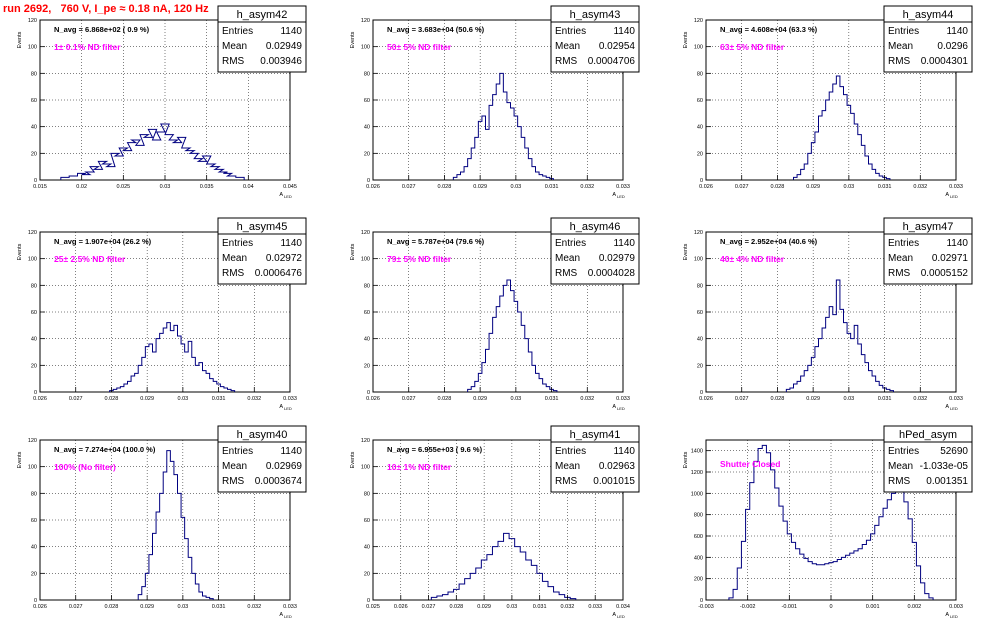 This screenshot has height=622, width=996. What do you see at coordinates (617, 46) in the screenshot?
I see `stat-value: 0.02954` at bounding box center [617, 46].